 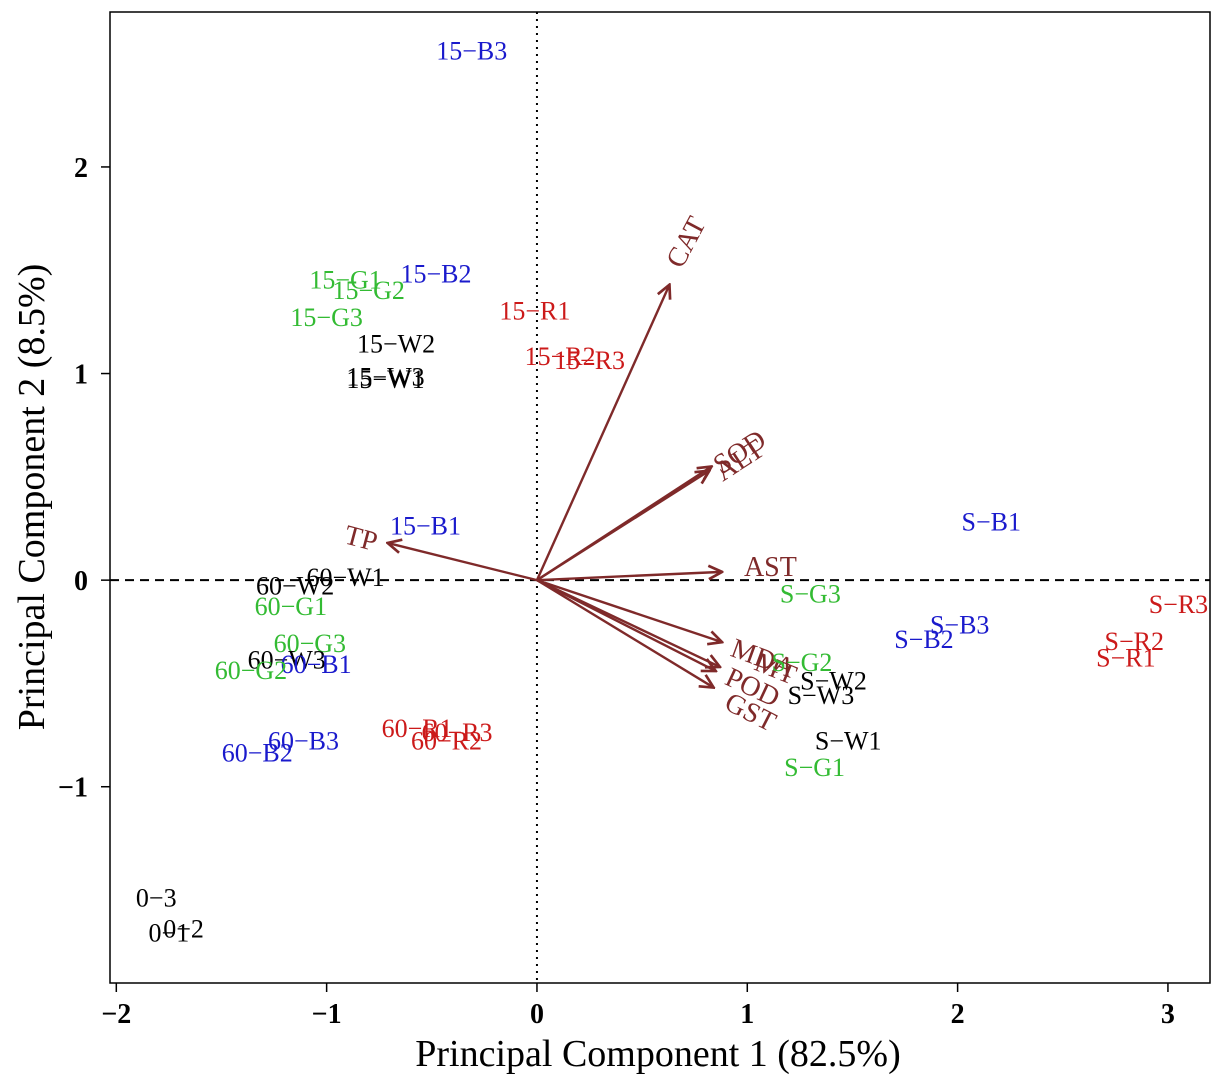 I want to click on sample-point-label: S−W1, so click(x=848, y=740).